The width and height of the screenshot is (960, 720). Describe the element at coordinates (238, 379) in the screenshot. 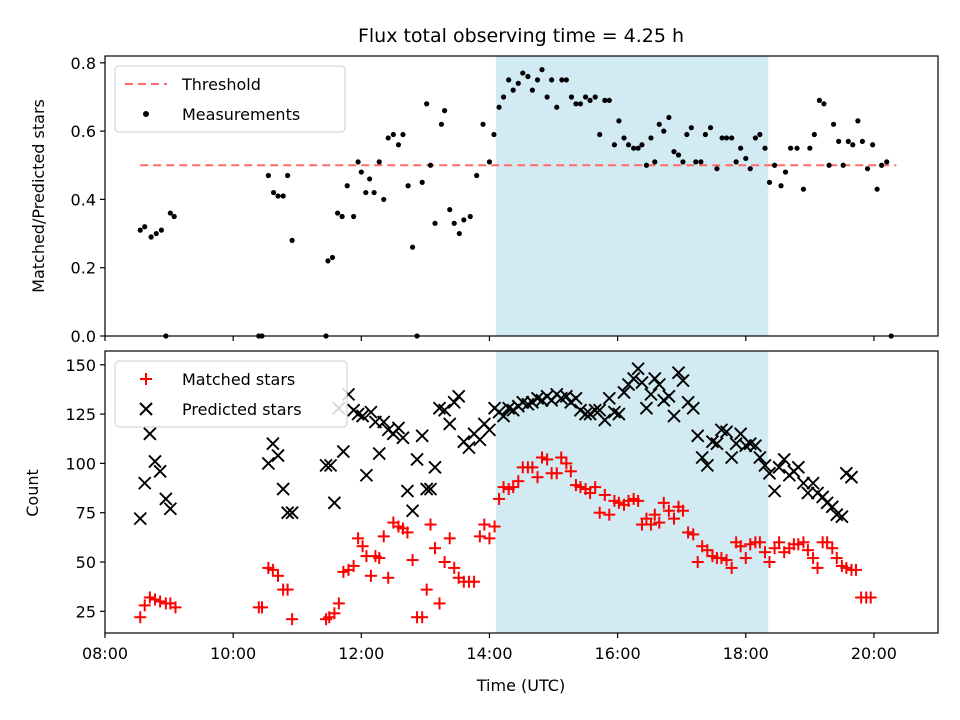

I see `matched-legend-label: Matched stars` at that location.